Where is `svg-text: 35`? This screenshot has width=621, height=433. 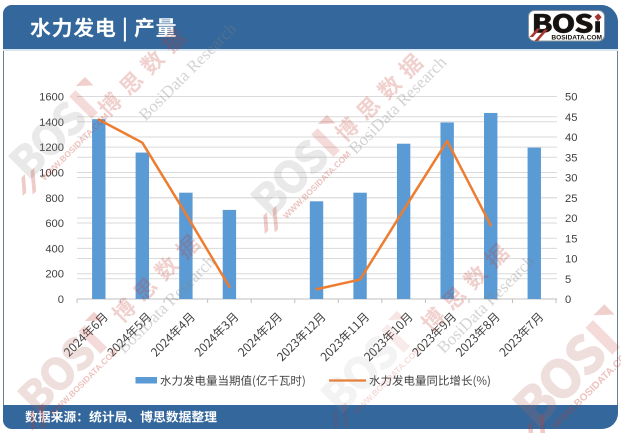
svg-text: 35 is located at coordinates (571, 158).